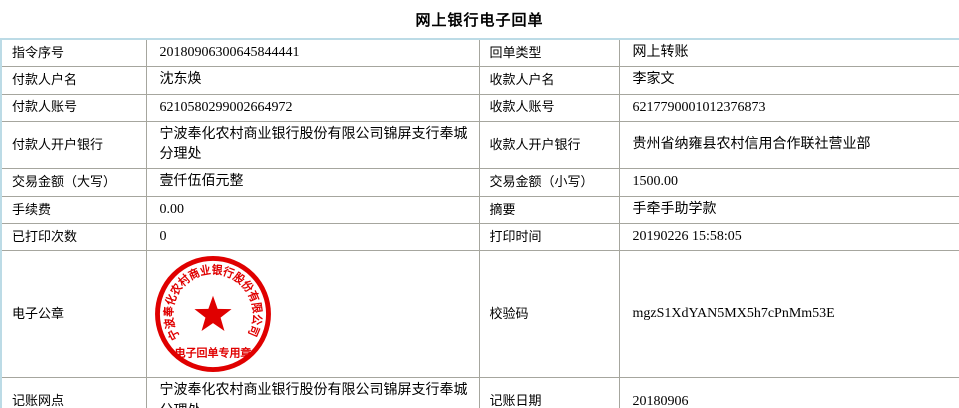 Image resolution: width=959 pixels, height=408 pixels. What do you see at coordinates (73, 53) in the screenshot?
I see `instruction-number-label: 指令序号` at bounding box center [73, 53].